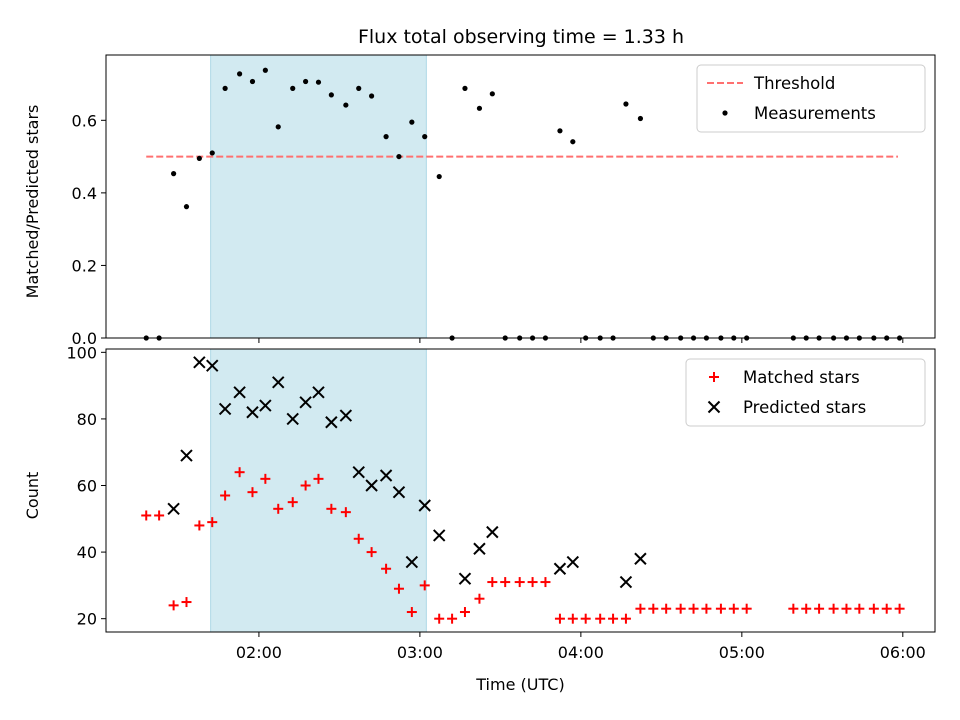  What do you see at coordinates (420, 652) in the screenshot?
I see `x-tick-label: 03:00` at bounding box center [420, 652].